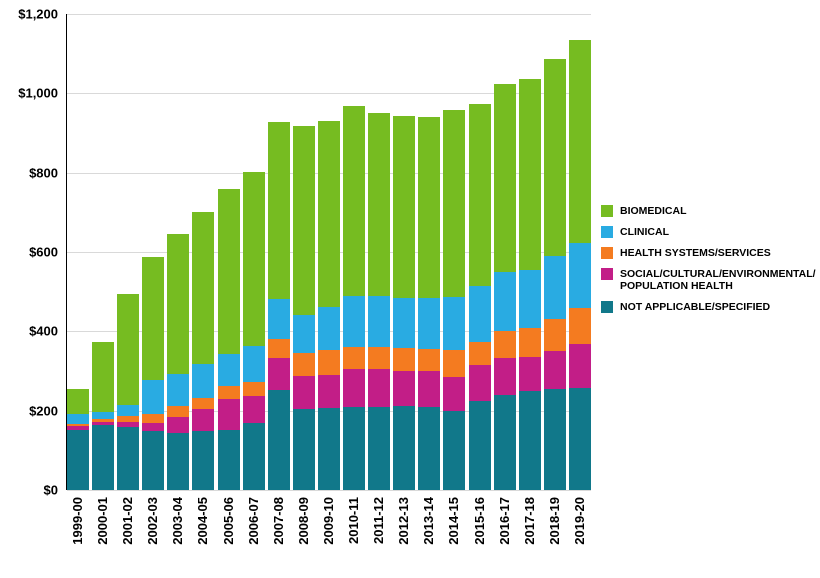 The width and height of the screenshot is (820, 578). I want to click on y-axis-tick-label: $400, so click(43, 331).